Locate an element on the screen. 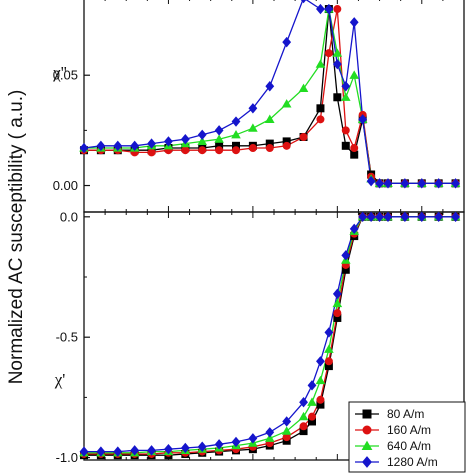  legend-label: 80 A/m is located at coordinates (405, 414).